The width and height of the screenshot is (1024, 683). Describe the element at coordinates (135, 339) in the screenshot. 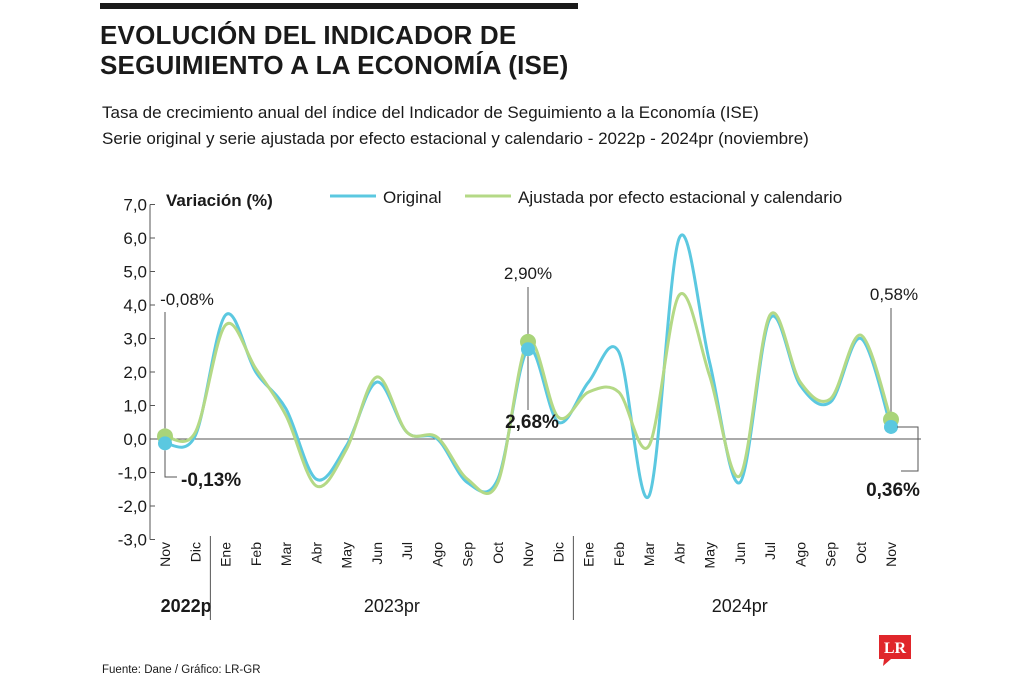

I see `y-tick-label: 3,0` at that location.